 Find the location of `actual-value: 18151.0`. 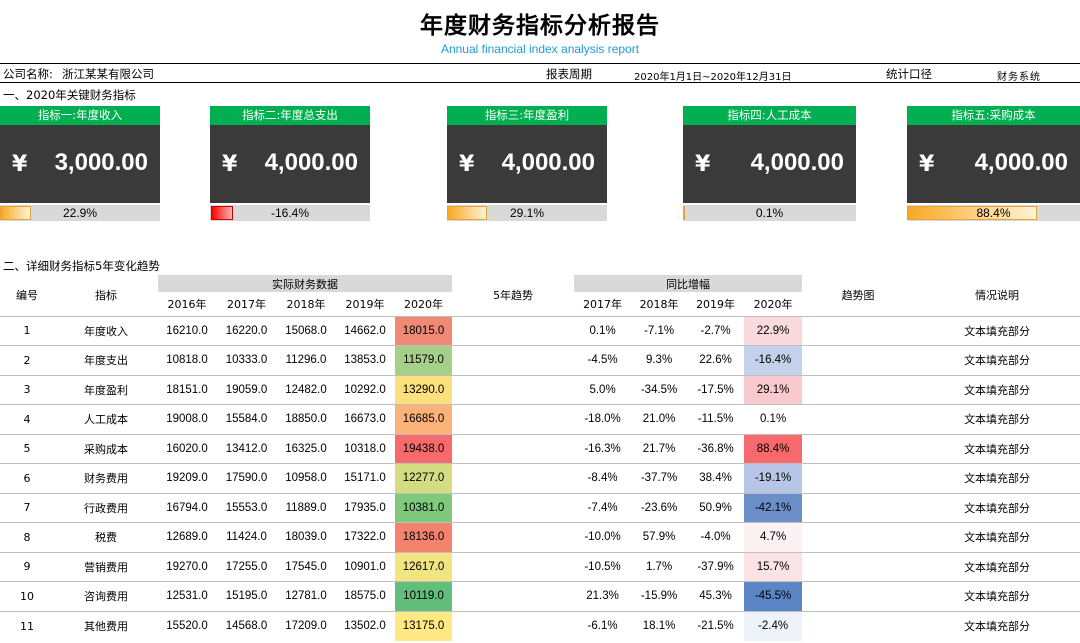

actual-value: 18151.0 is located at coordinates (187, 389).